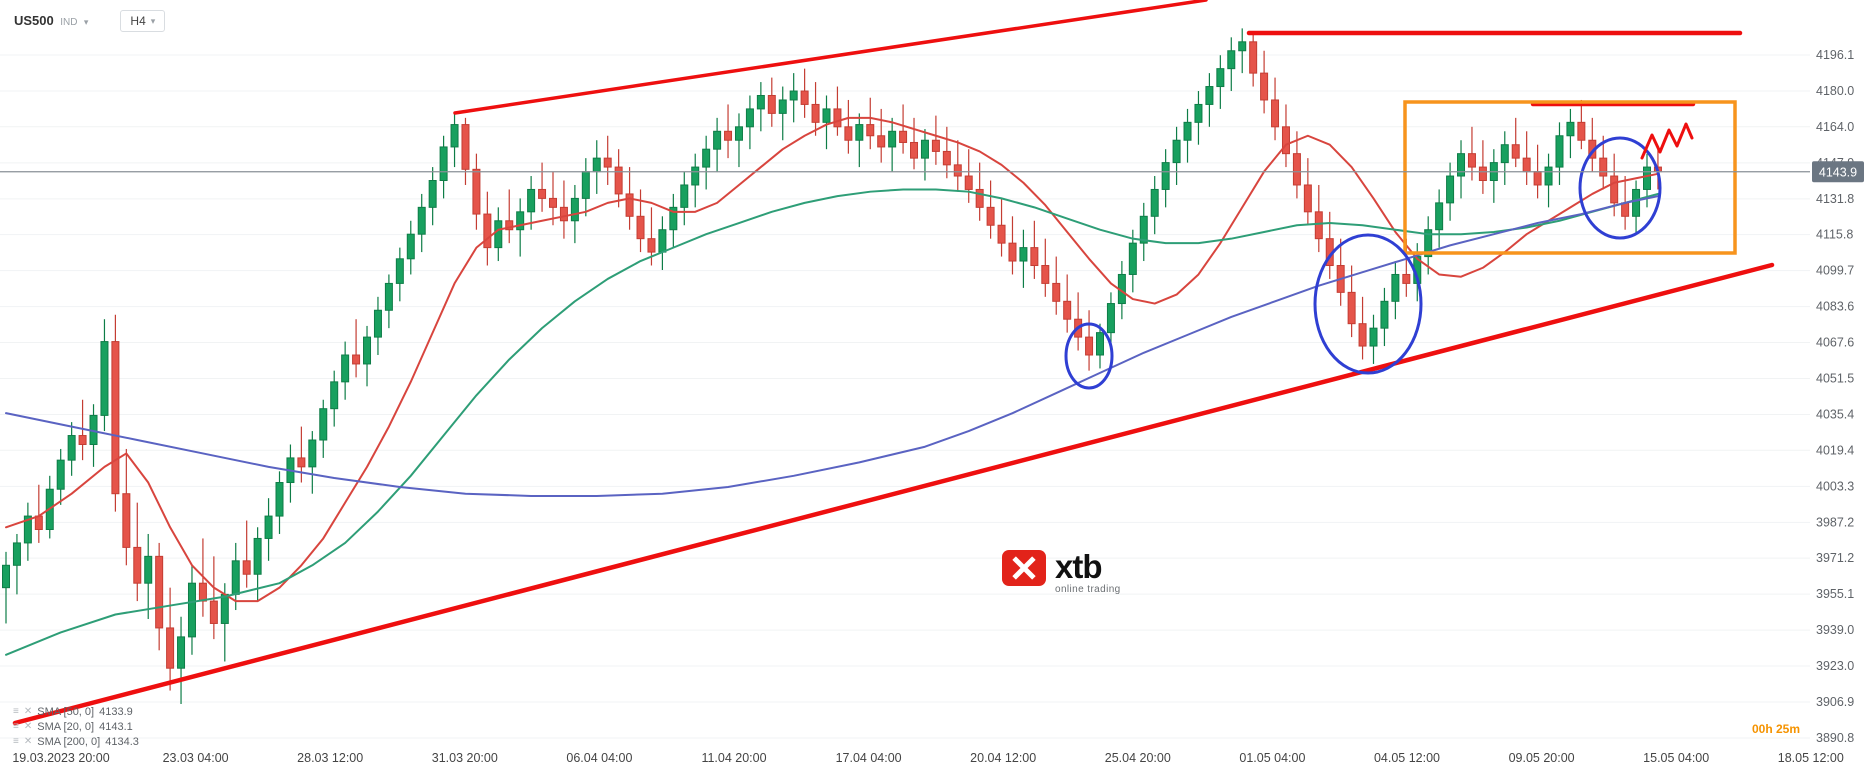 The image size is (1866, 767). What do you see at coordinates (465, 758) in the screenshot?
I see `x-axis-label: 31.03 20:00` at bounding box center [465, 758].